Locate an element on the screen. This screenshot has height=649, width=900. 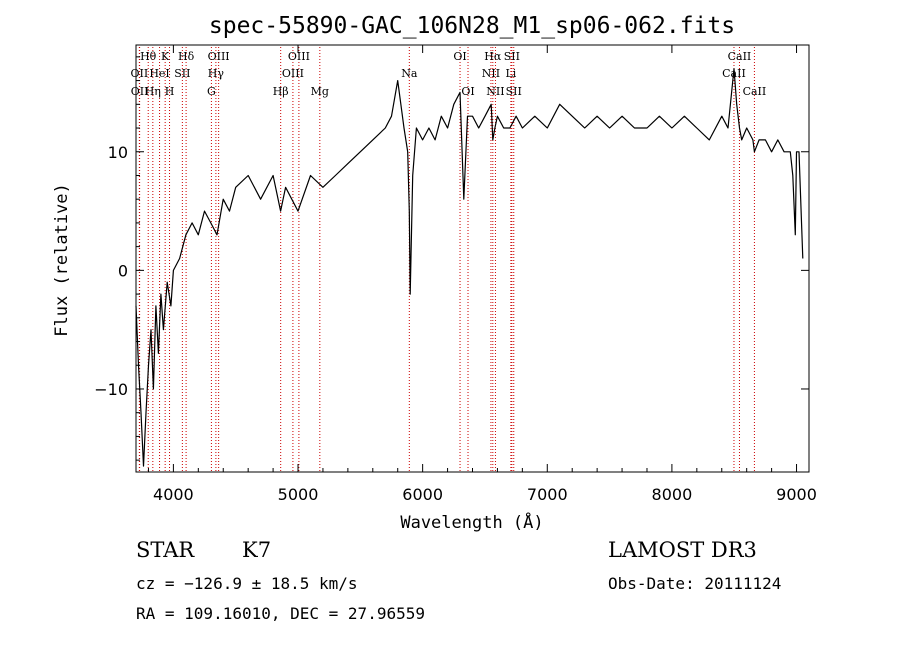
spectral-line-label-18: OI is located at coordinates (467, 91).